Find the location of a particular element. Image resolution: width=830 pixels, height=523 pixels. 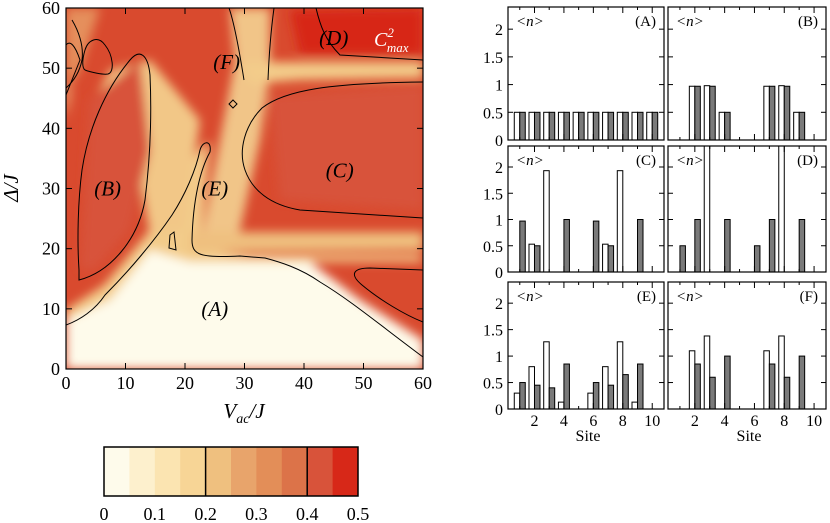

region-label: (B) is located at coordinates (107, 189).